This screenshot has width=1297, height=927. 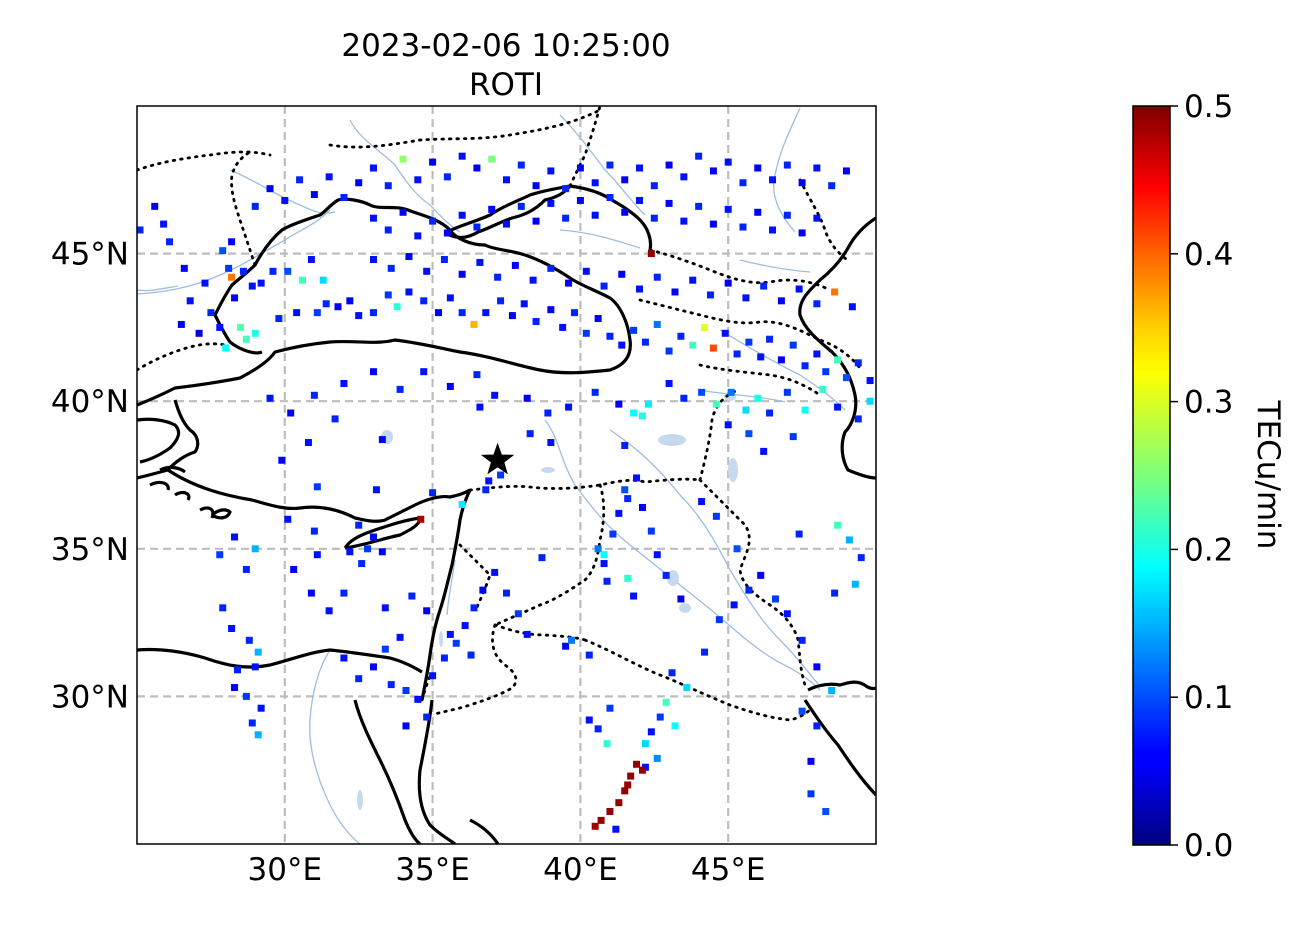 I want to click on dead-sea, so click(x=441, y=639).